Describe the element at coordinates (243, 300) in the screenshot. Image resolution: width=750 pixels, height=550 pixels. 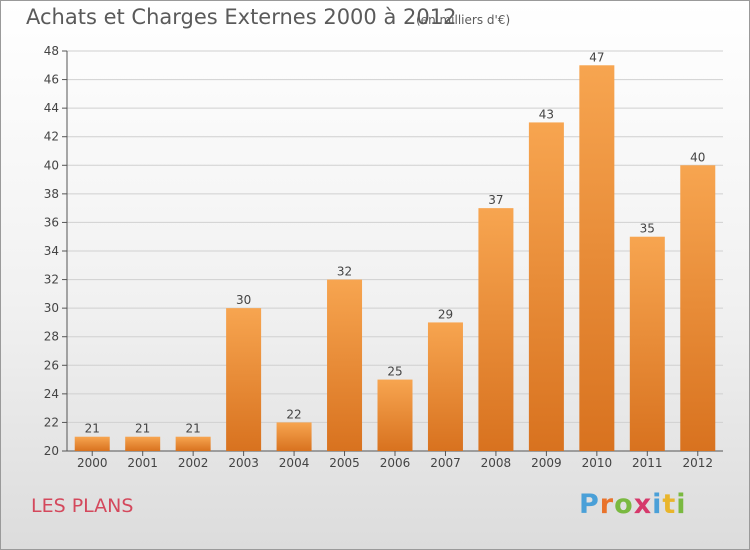
I see `bar-value-label: 30` at that location.